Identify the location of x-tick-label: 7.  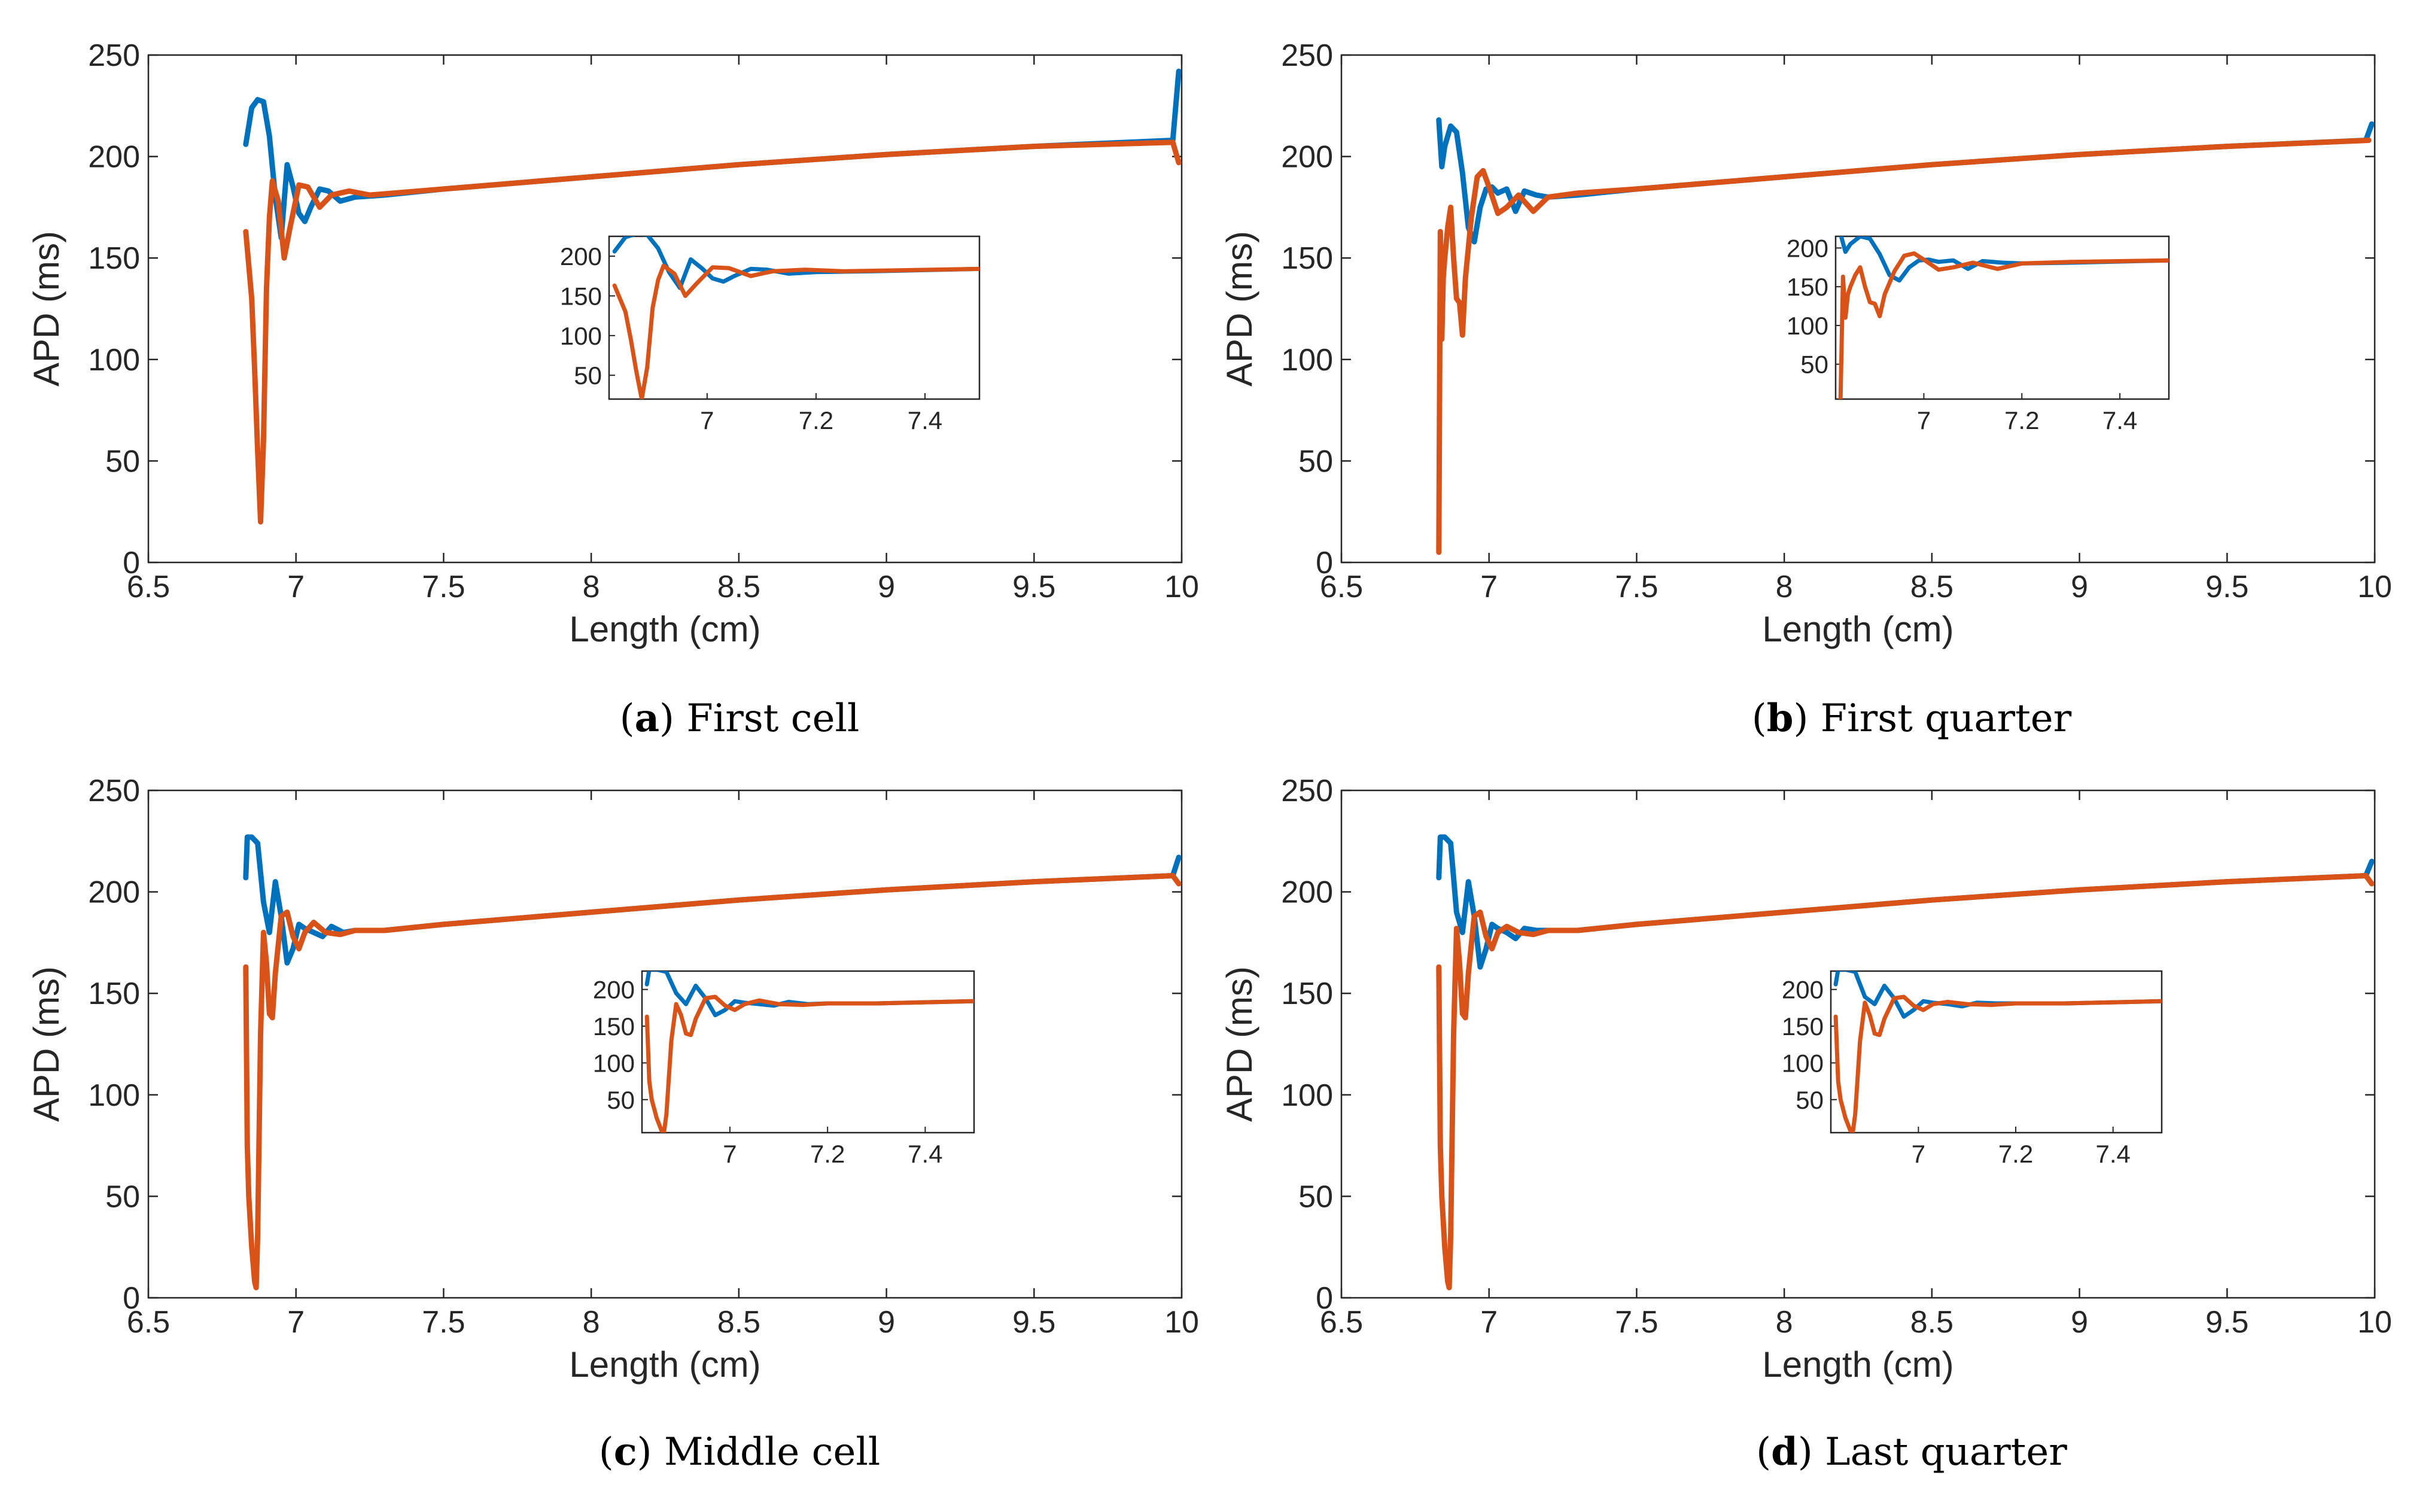
(296, 587).